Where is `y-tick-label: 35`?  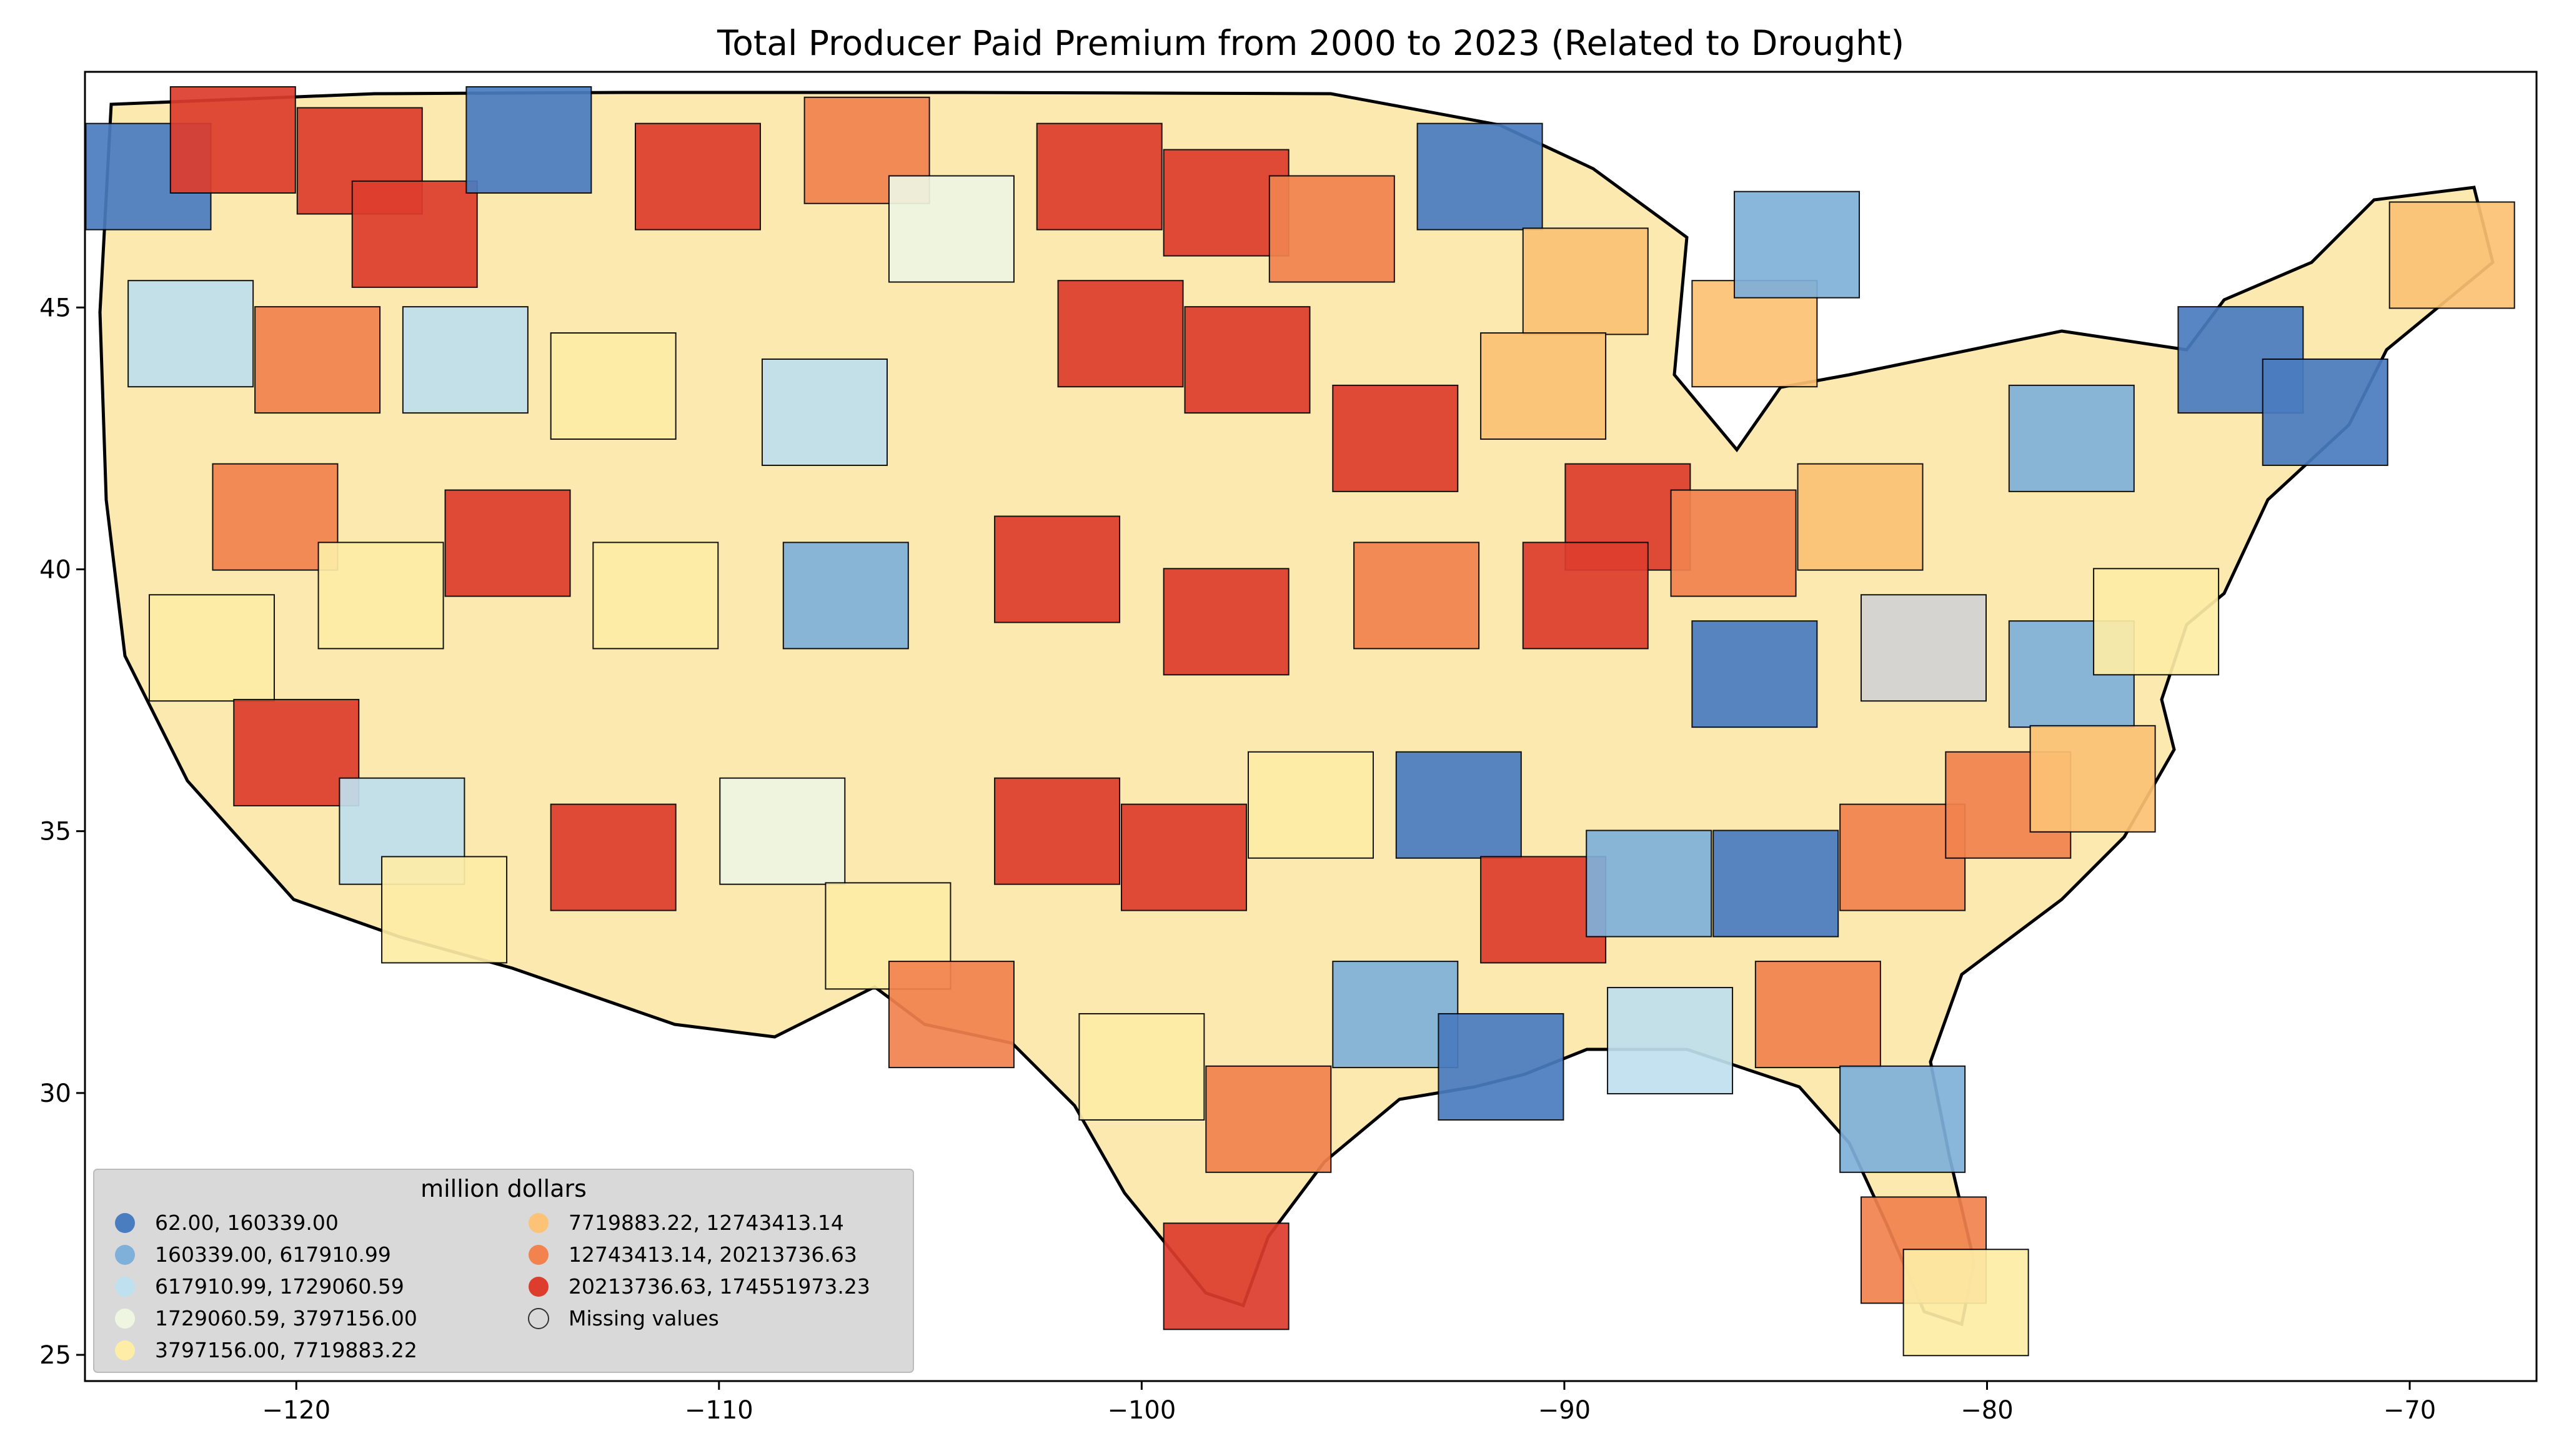 y-tick-label: 35 is located at coordinates (55, 832).